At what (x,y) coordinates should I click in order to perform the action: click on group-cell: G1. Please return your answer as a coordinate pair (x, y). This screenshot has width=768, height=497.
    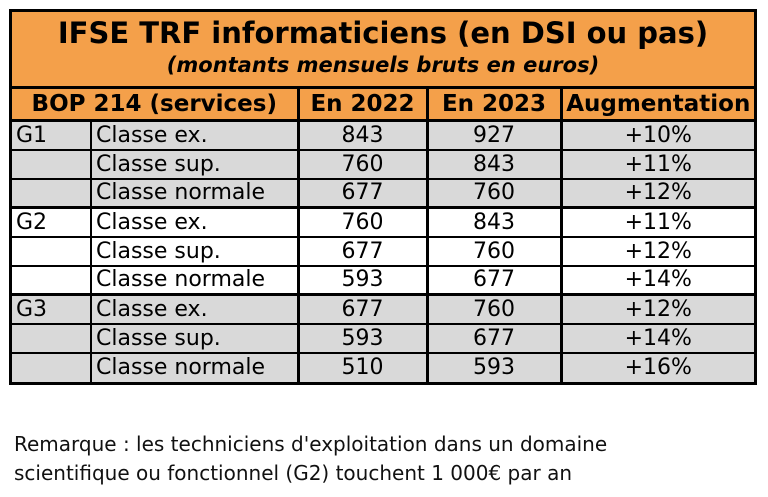
    Looking at the image, I should click on (51, 135).